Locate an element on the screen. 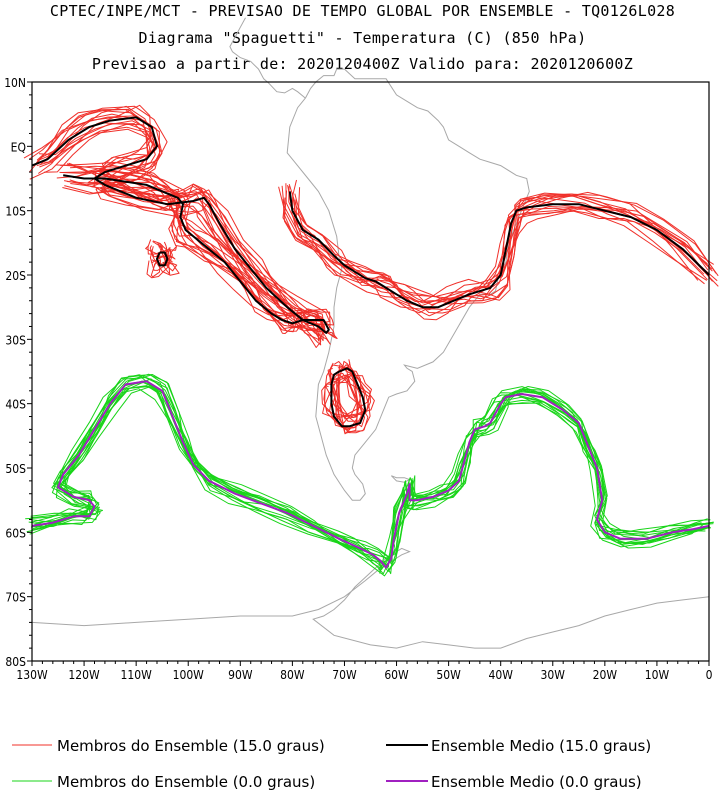 The width and height of the screenshot is (725, 792). legend-label-mean-15: Ensemble Medio (15.0 graus) is located at coordinates (541, 746).